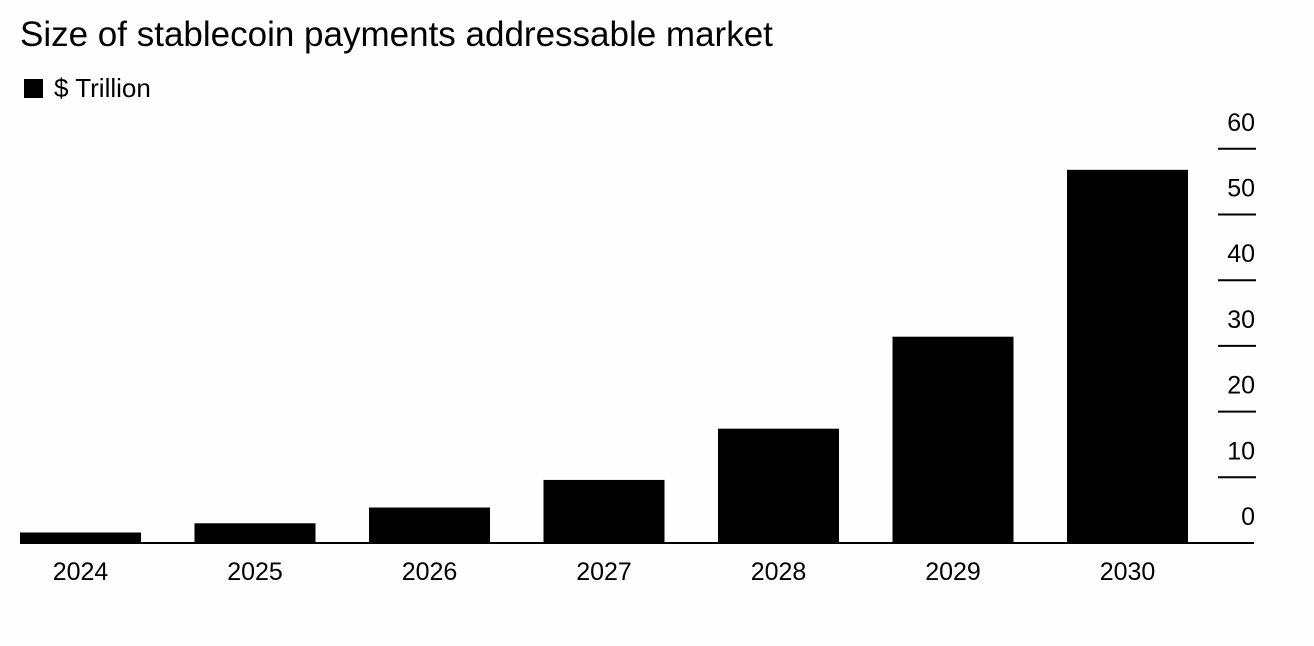 This screenshot has width=1314, height=646. I want to click on x-tick-label: 2027, so click(604, 572).